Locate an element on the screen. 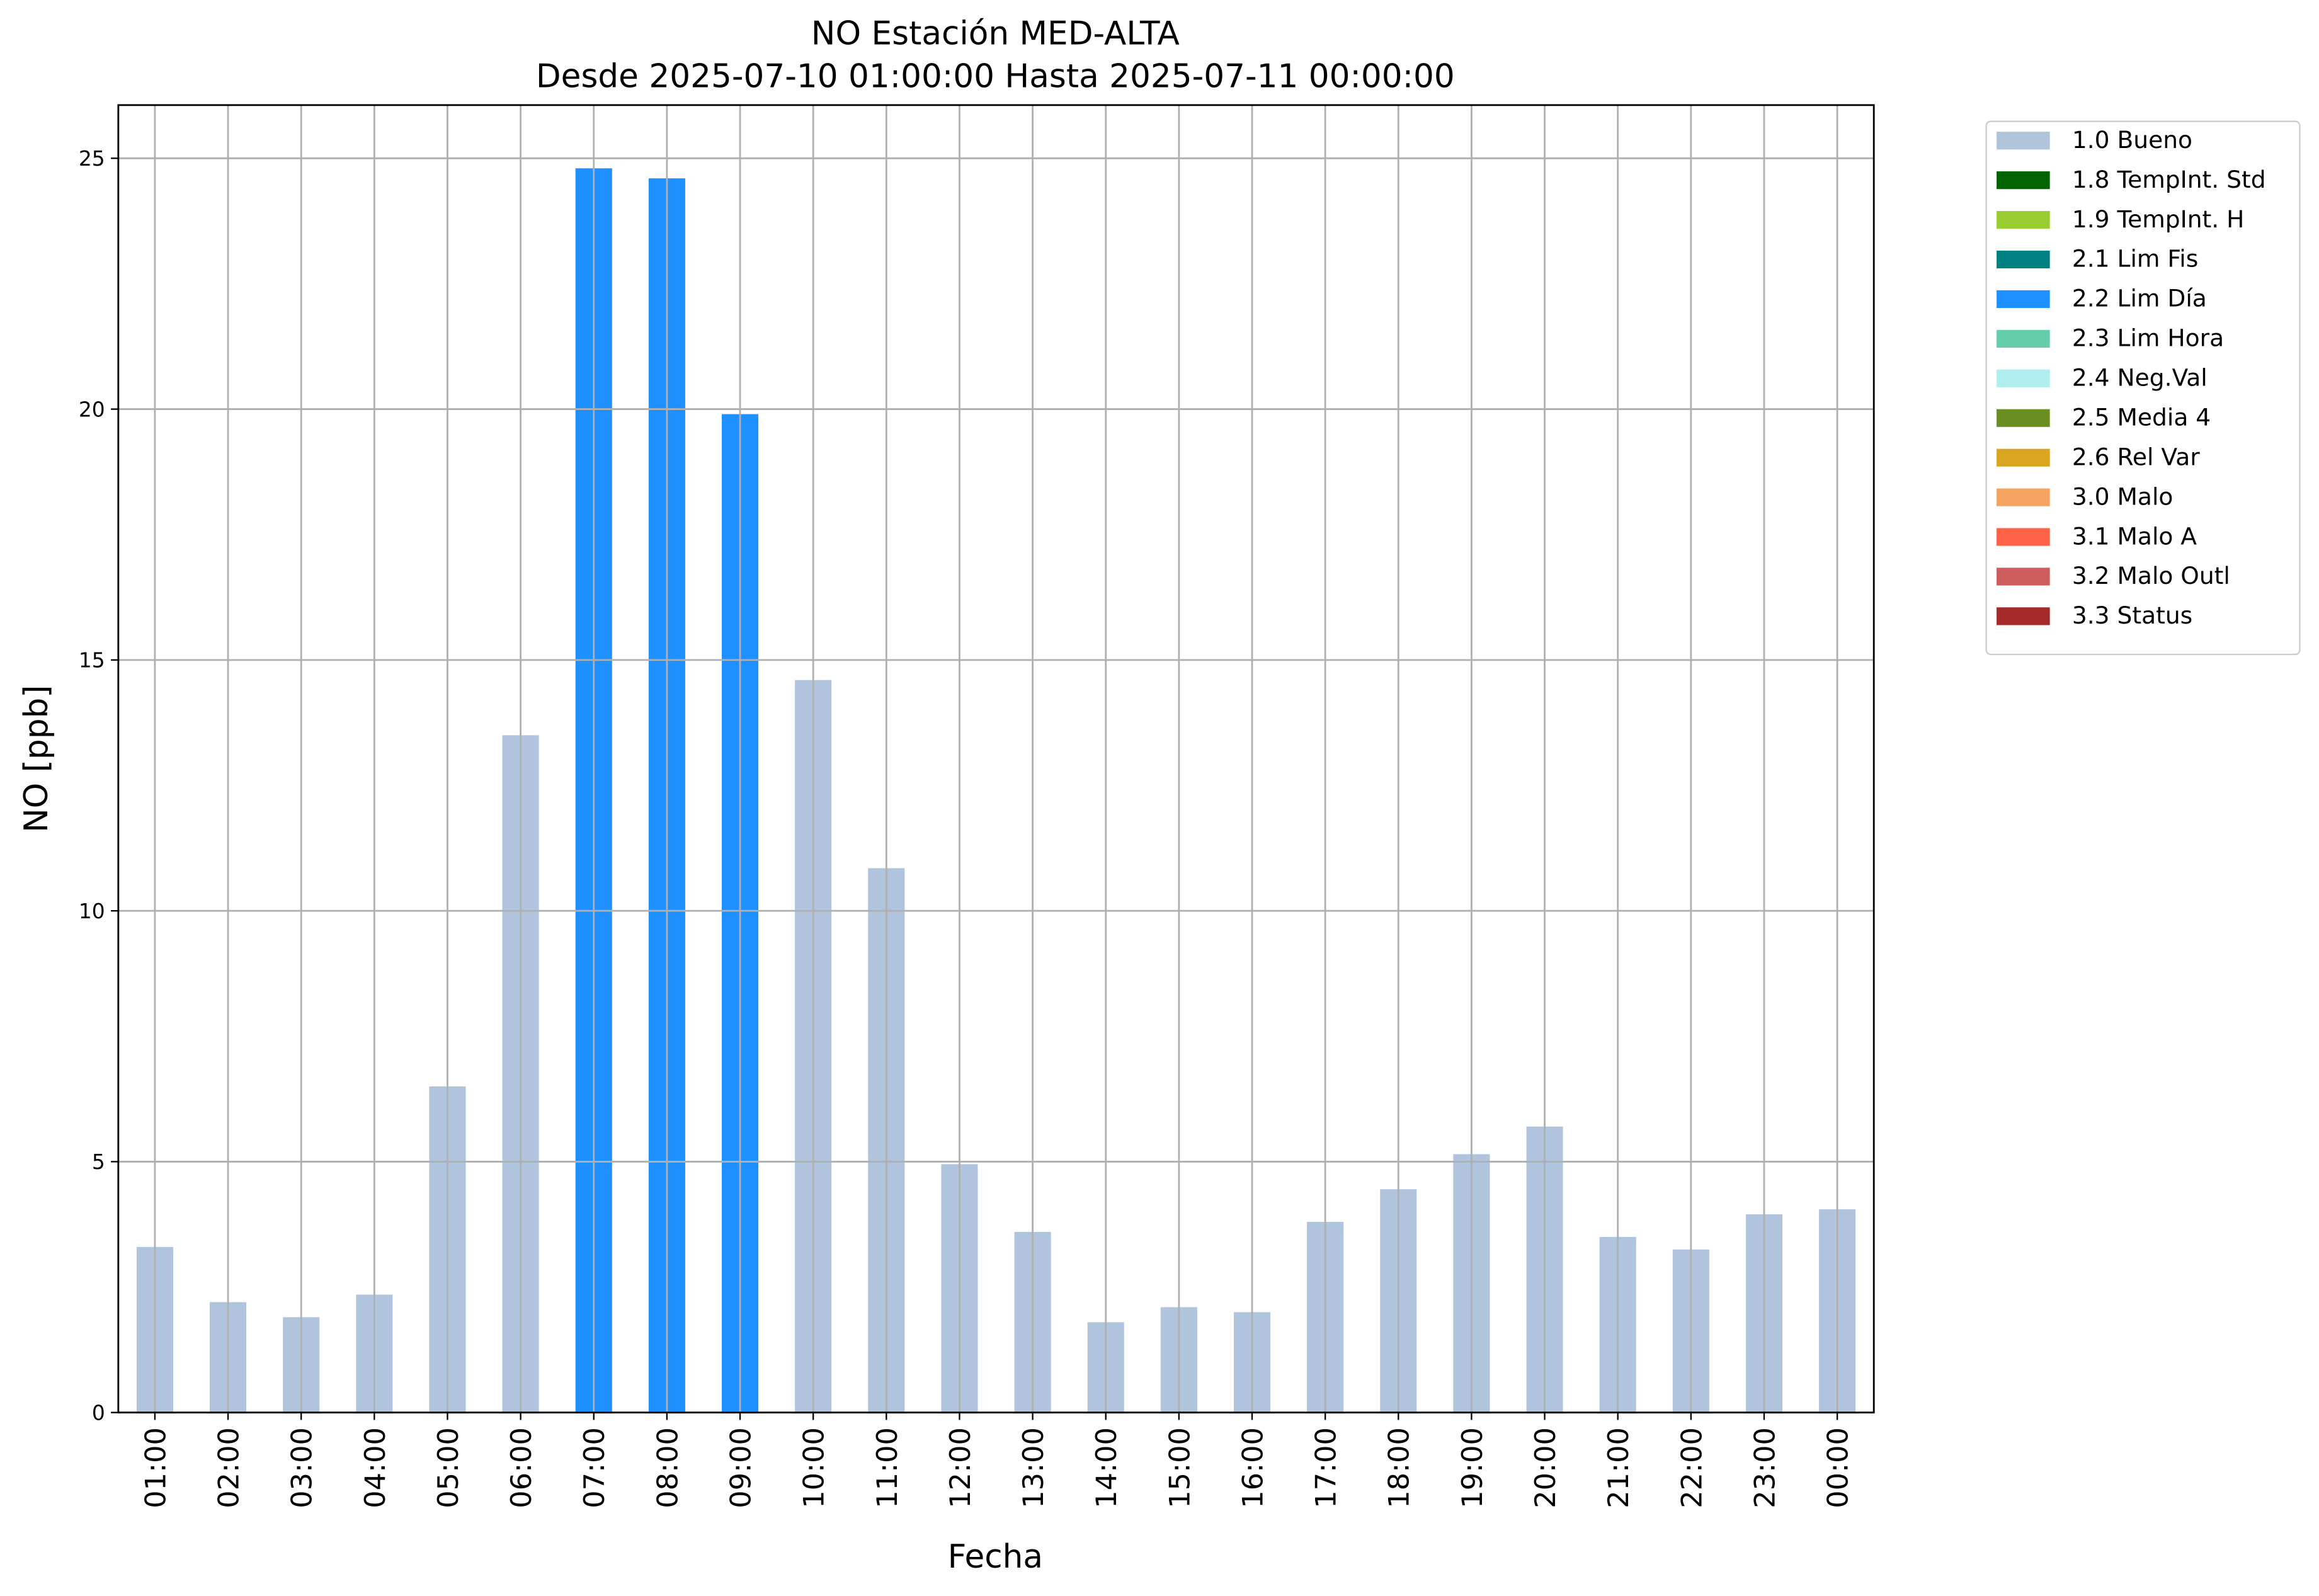  x-tick-label: 12:00 is located at coordinates (960, 1467).